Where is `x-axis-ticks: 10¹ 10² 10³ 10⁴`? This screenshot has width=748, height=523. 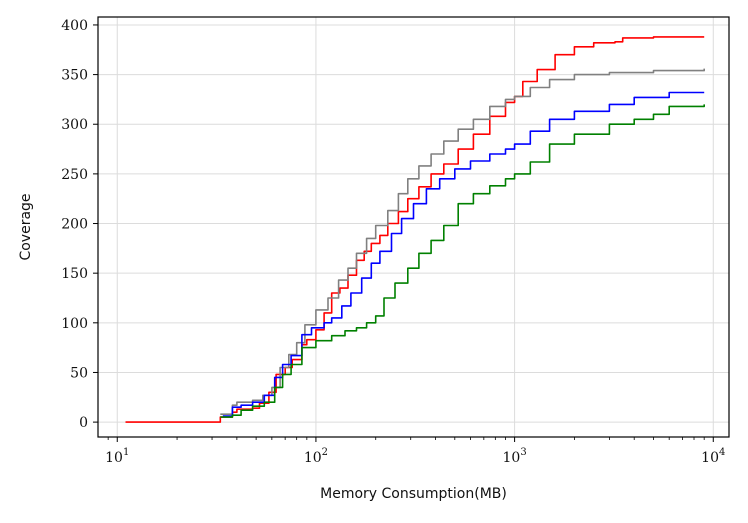
x-axis-ticks: 10¹ 10² 10³ 10⁴ is located at coordinates (415, 451).